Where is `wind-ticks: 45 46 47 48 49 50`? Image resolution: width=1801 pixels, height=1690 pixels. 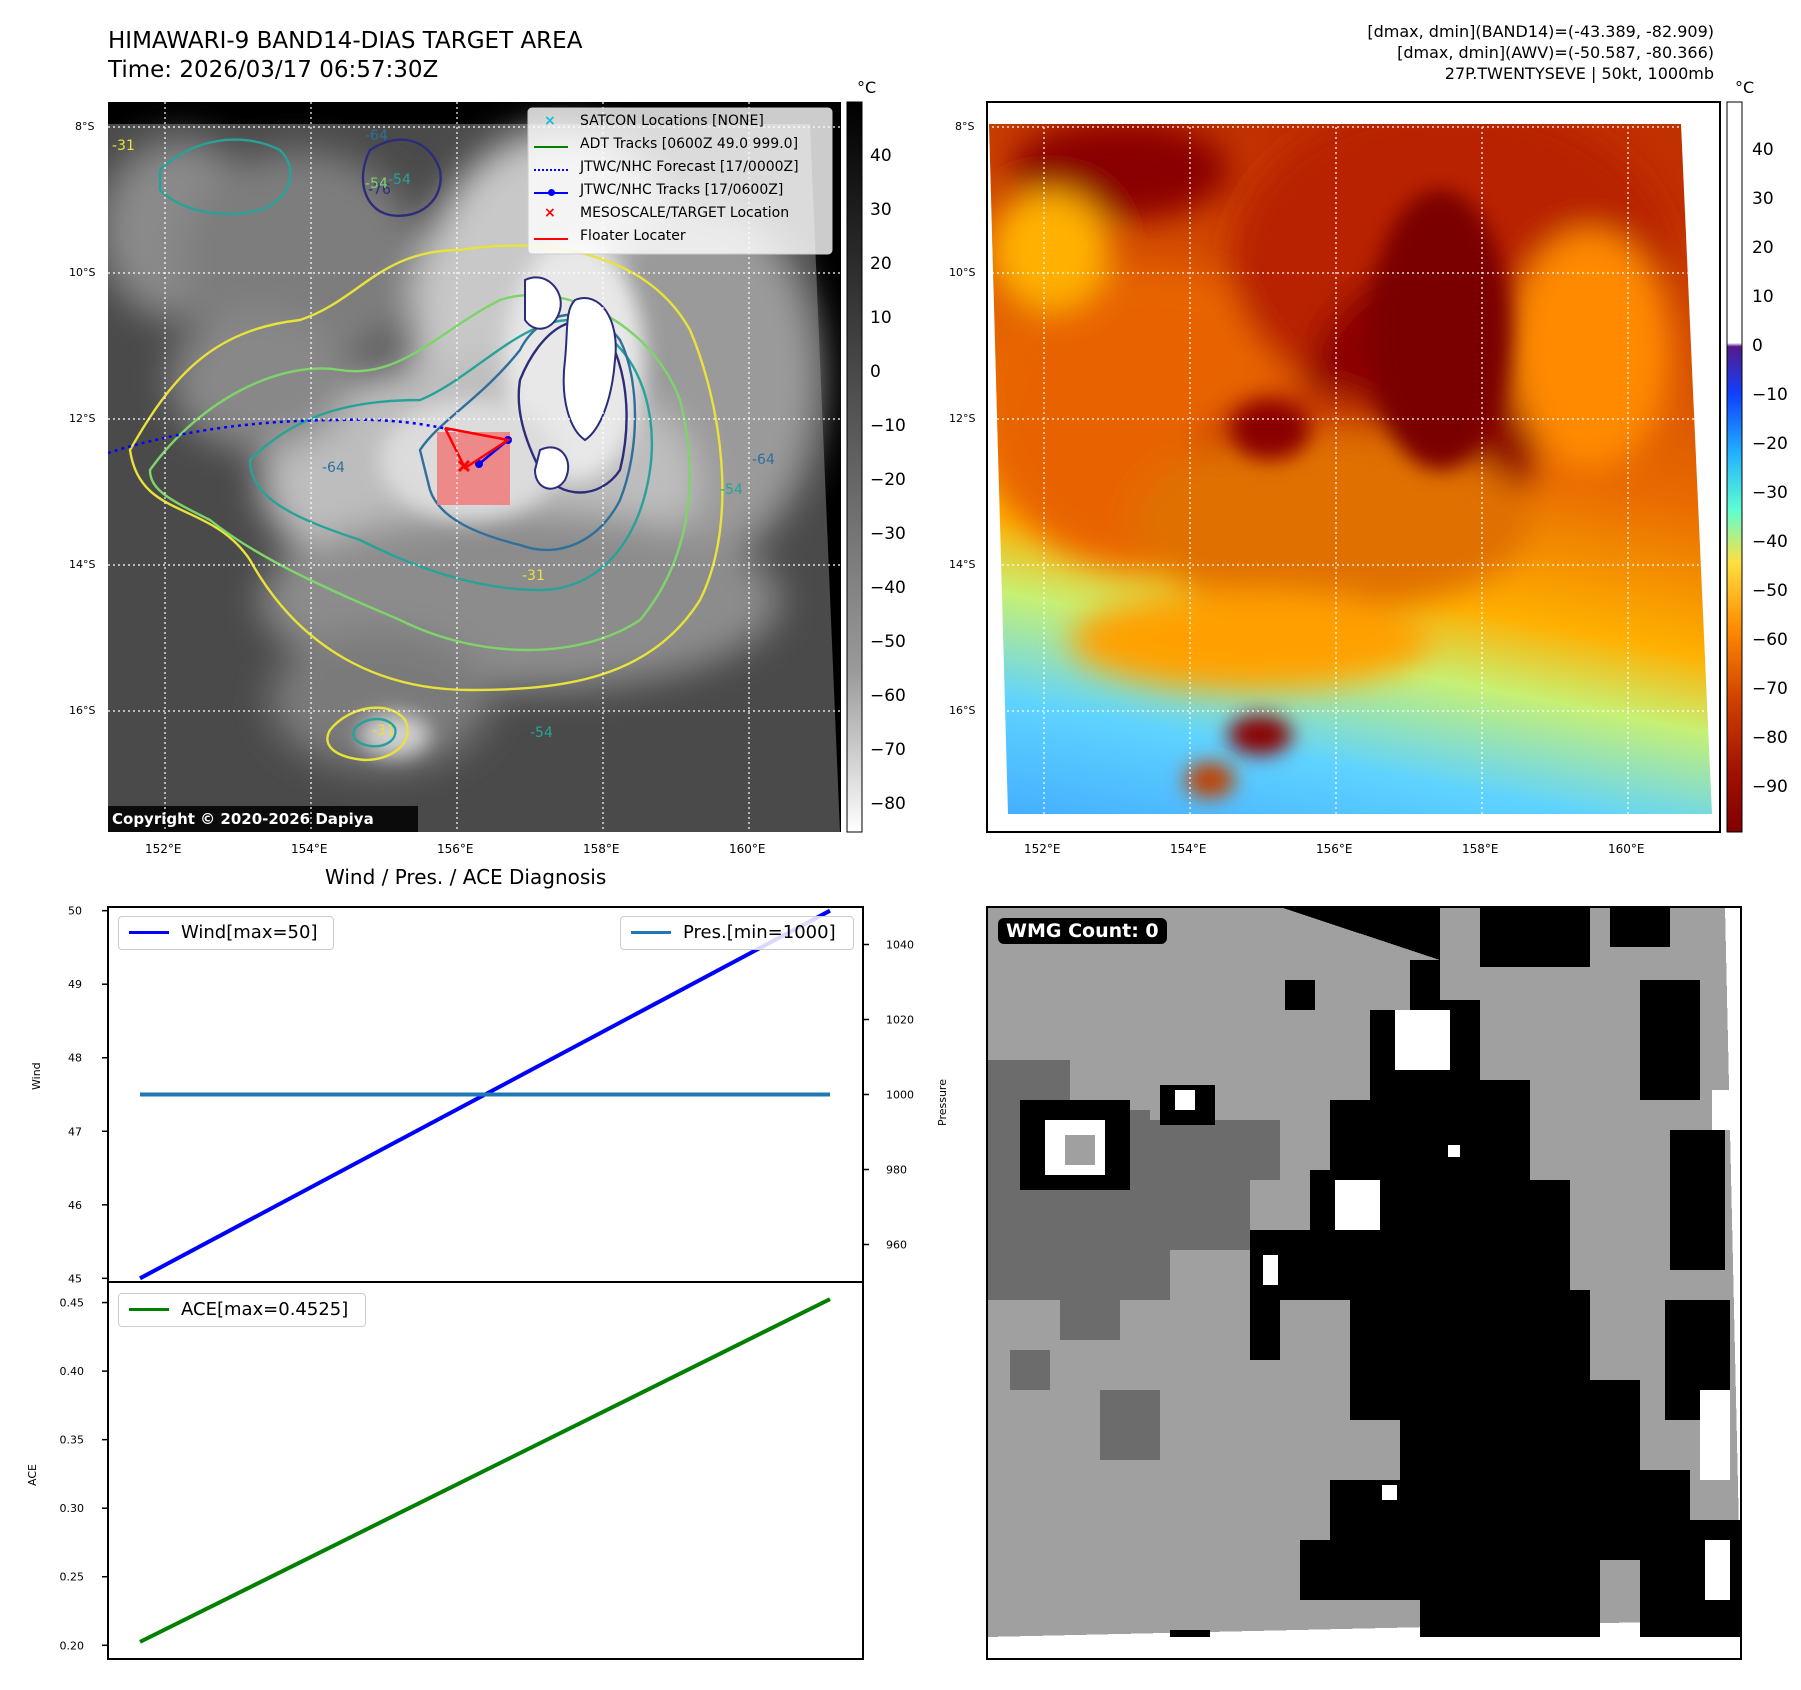
wind-ticks: 45 46 47 48 49 50 is located at coordinates (88, 1095).